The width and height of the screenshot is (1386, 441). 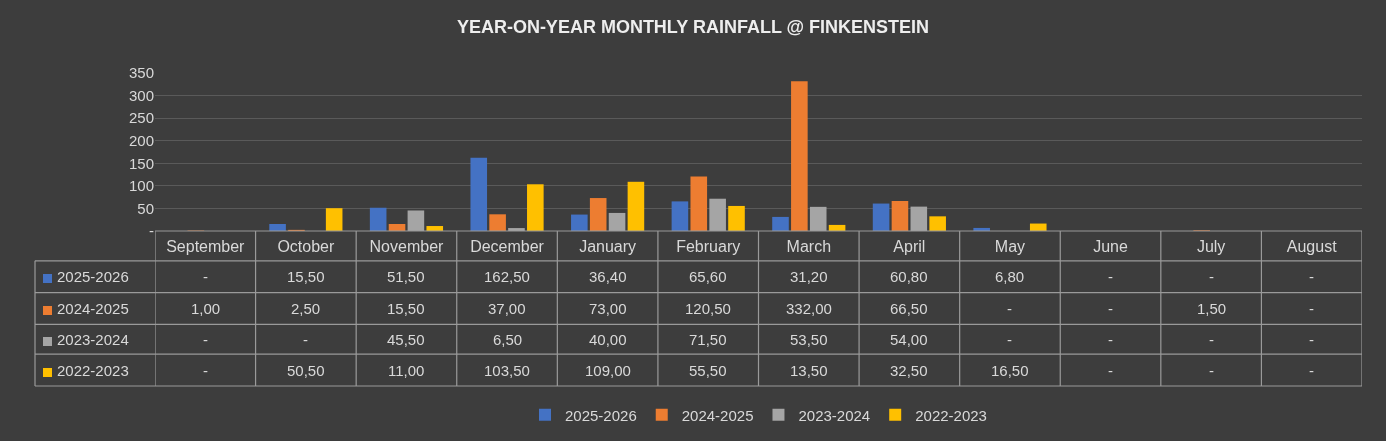 What do you see at coordinates (717, 415) in the screenshot?
I see `text: 2024-2025` at bounding box center [717, 415].